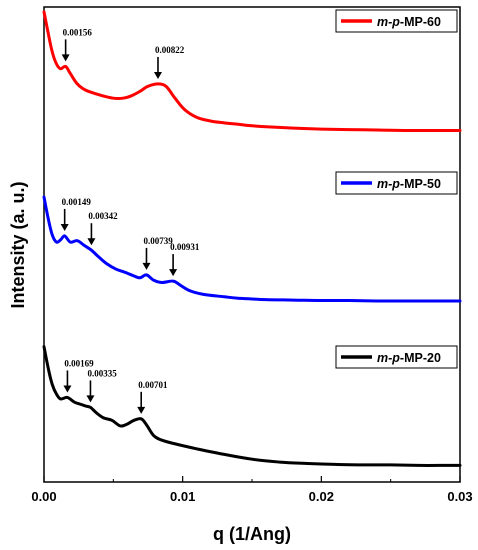 The image size is (478, 550). What do you see at coordinates (169, 62) in the screenshot?
I see `peak-annotation: 0.00822` at bounding box center [169, 62].